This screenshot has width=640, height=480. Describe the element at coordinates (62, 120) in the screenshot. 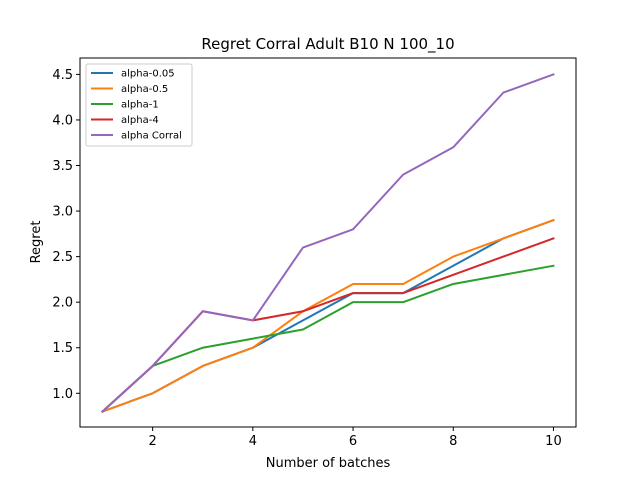

I see `y-tick-label: 4.0` at that location.